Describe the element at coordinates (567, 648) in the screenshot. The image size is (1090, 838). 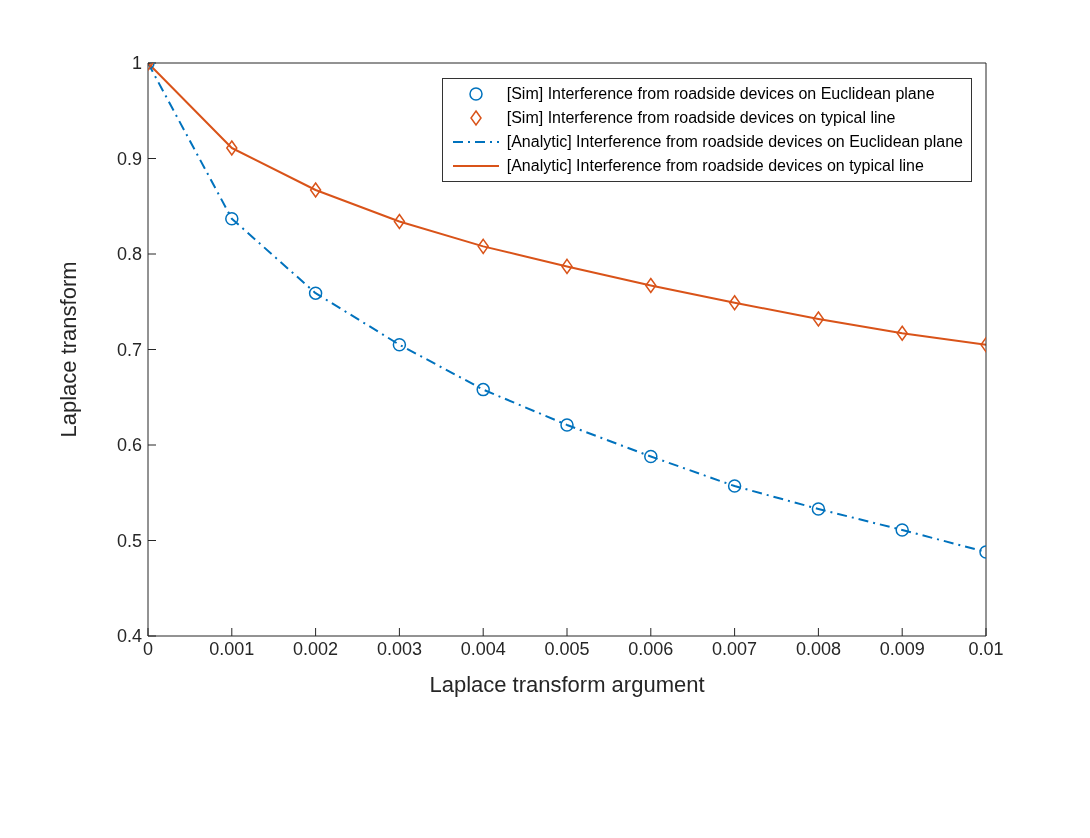
I see `x-tick-label: 0.005` at that location.